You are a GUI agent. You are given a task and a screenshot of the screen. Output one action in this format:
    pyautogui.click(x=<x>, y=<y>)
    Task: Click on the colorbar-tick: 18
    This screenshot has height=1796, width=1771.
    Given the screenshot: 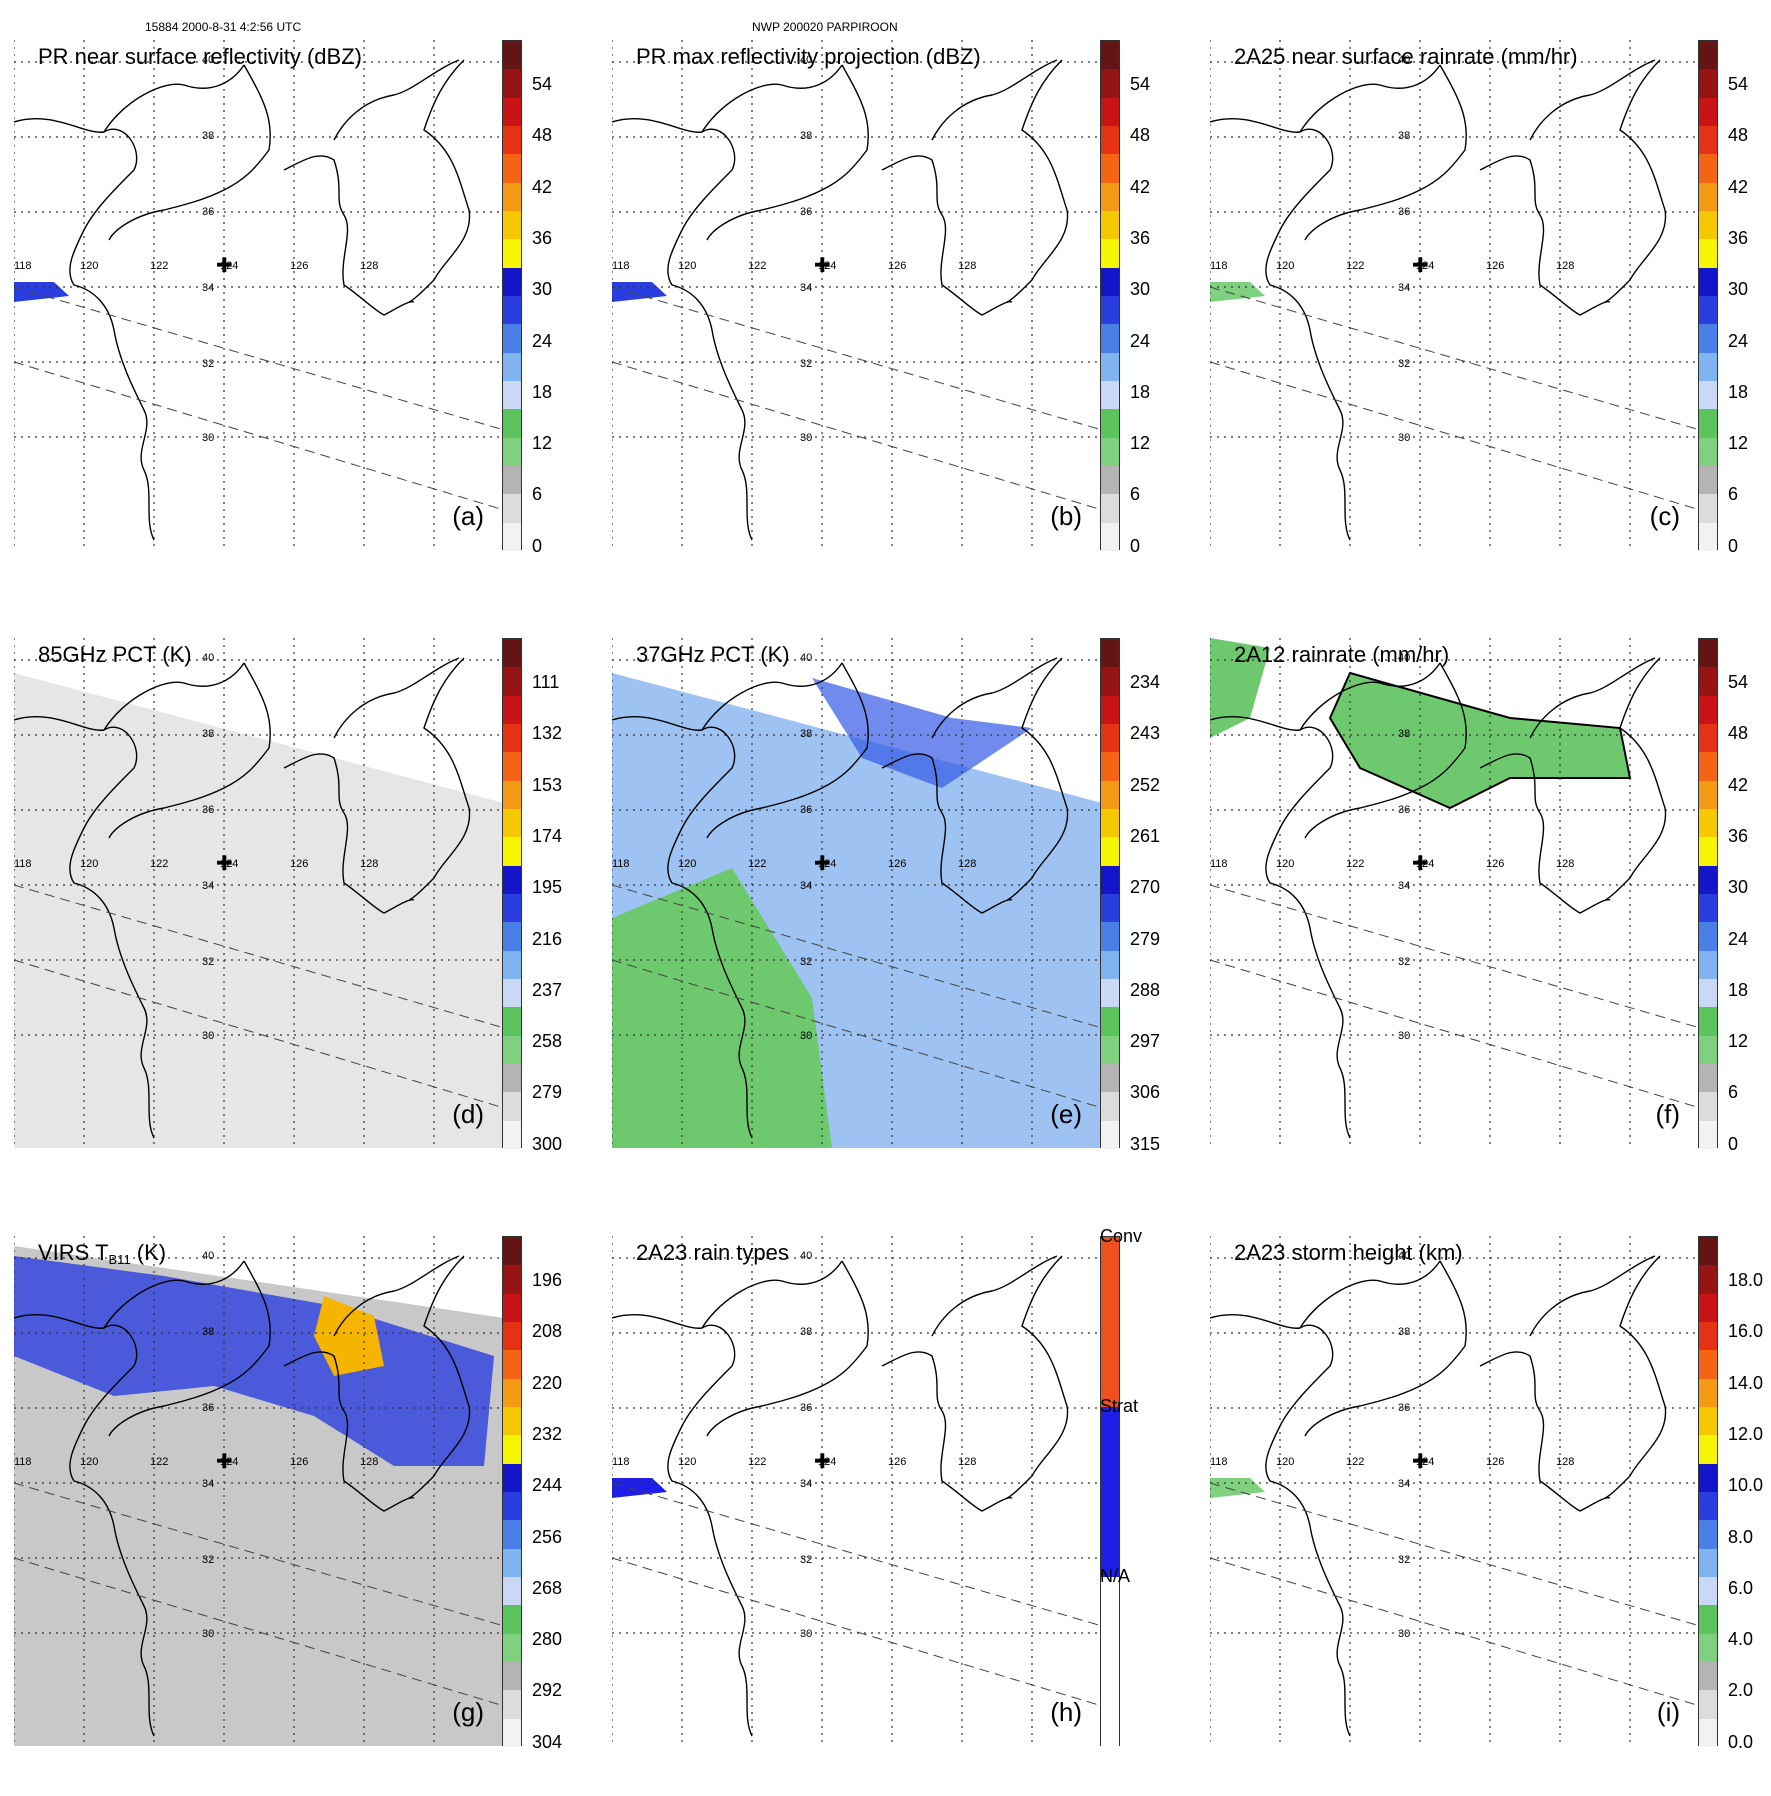 What is the action you would take?
    pyautogui.click(x=1738, y=989)
    